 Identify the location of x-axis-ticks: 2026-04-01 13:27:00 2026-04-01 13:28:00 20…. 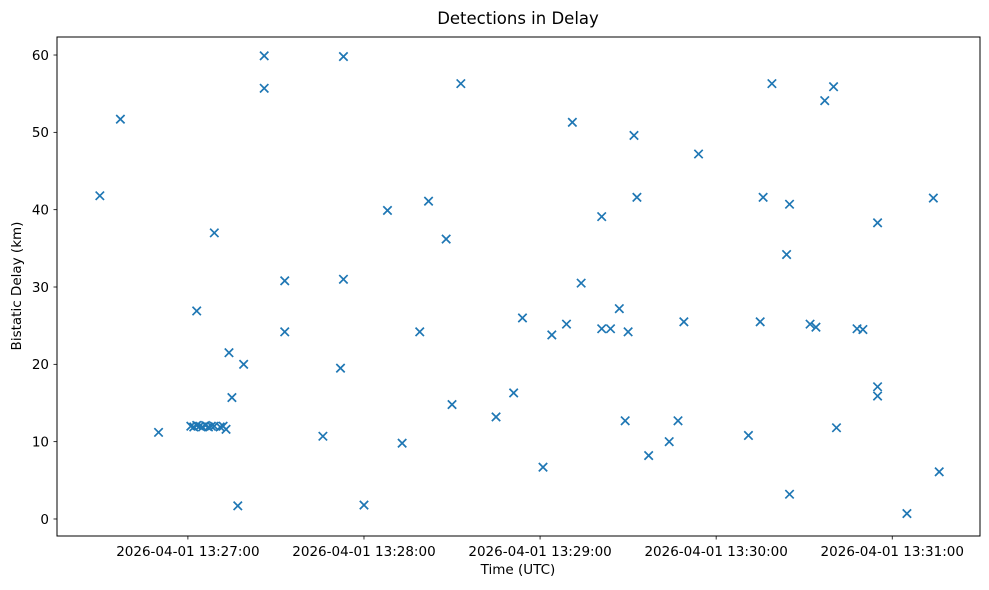
(540, 548).